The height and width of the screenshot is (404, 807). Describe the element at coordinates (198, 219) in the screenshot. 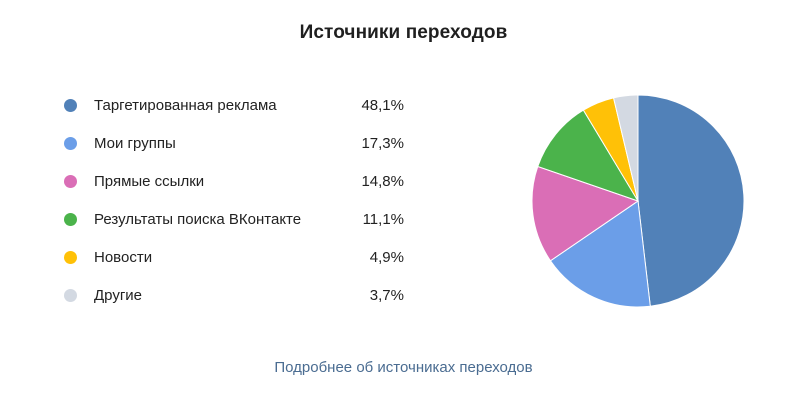

I see `legend-label: Результаты поиска ВКонтакте` at that location.